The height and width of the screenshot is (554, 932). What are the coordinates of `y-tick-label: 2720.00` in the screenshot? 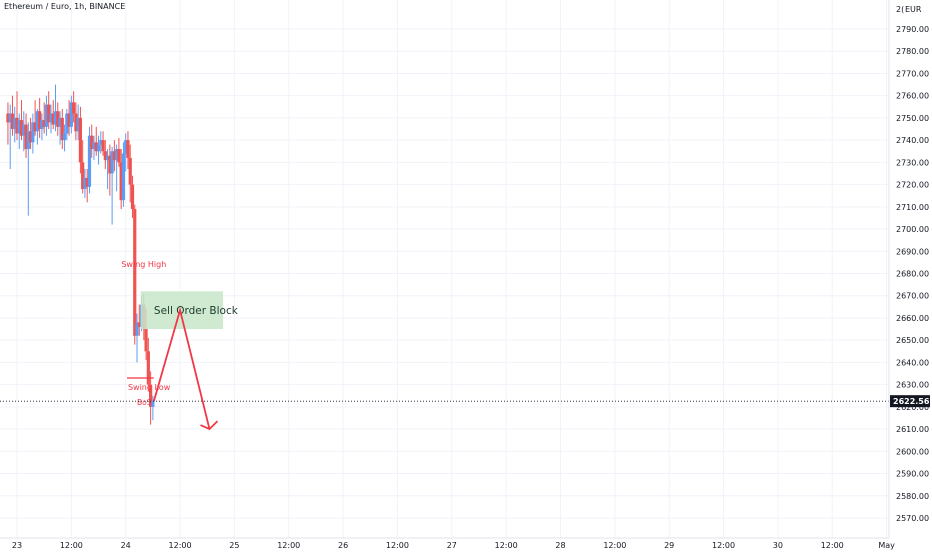 It's located at (912, 185).